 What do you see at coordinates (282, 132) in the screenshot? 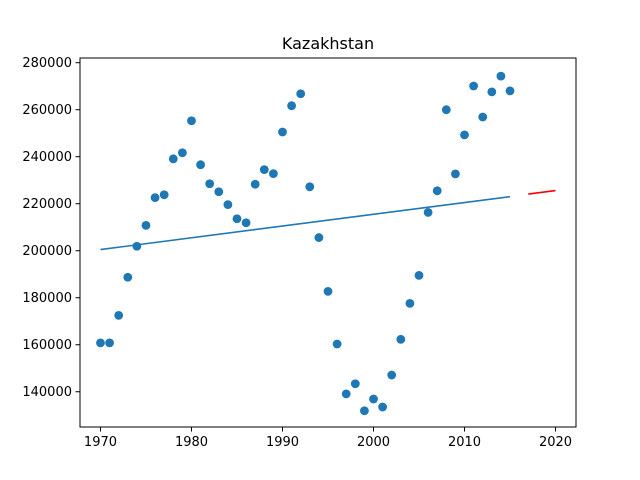
I see `data-point-1990` at bounding box center [282, 132].